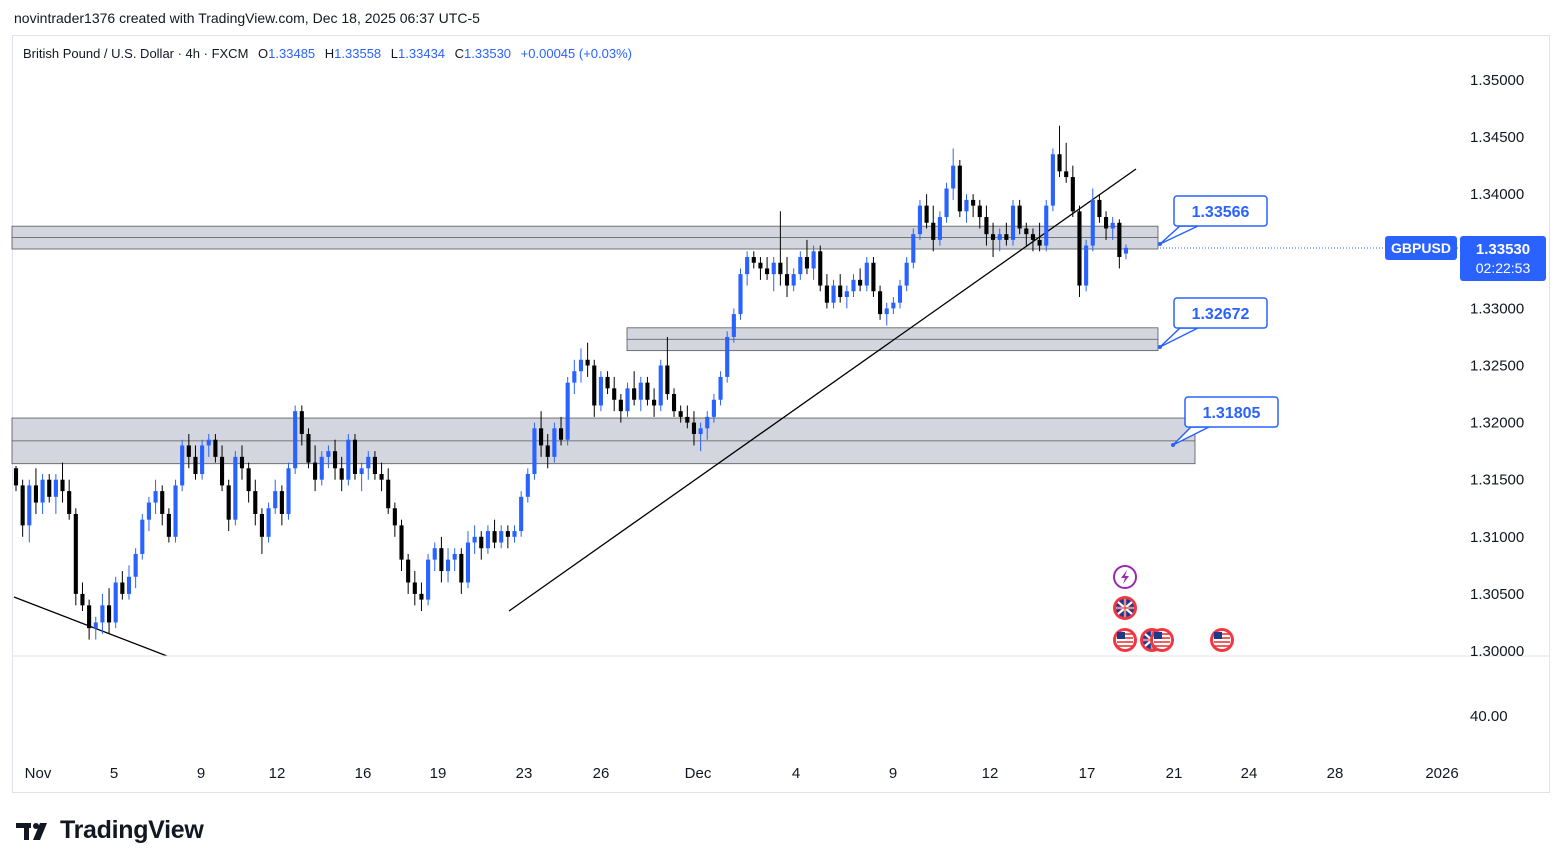 The image size is (1563, 868). What do you see at coordinates (1497, 651) in the screenshot?
I see `price-axis-tick: 1.30000` at bounding box center [1497, 651].